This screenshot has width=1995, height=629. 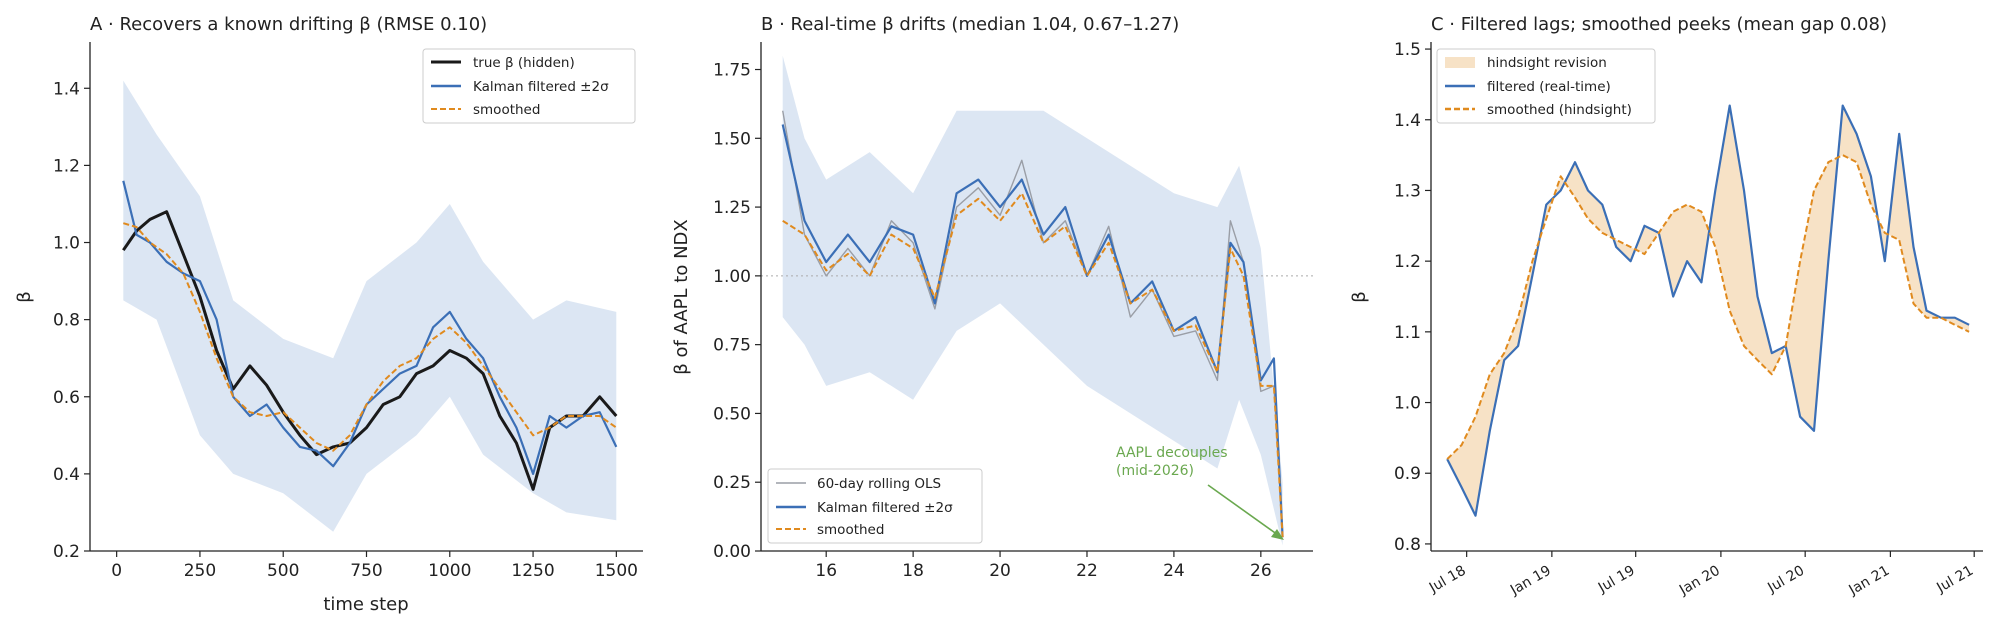 I want to click on x-tick-label: 750, so click(x=366, y=571).